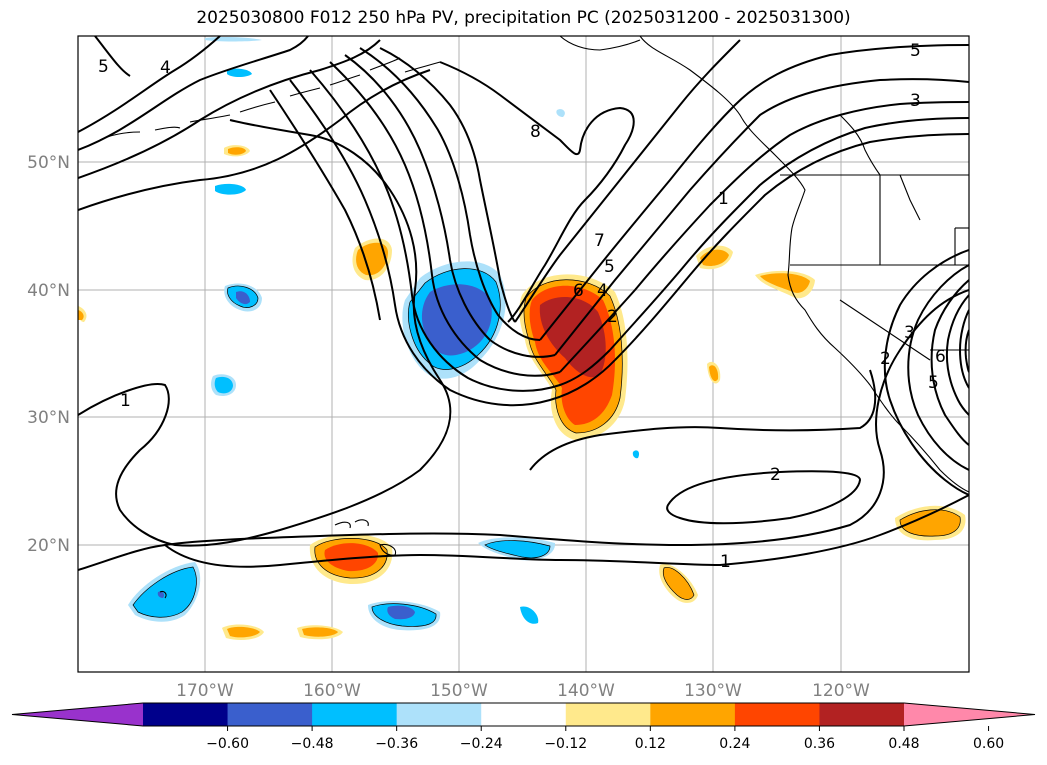 The height and width of the screenshot is (765, 1047). Describe the element at coordinates (586, 691) in the screenshot. I see `lon-label-140w: 140°W` at that location.